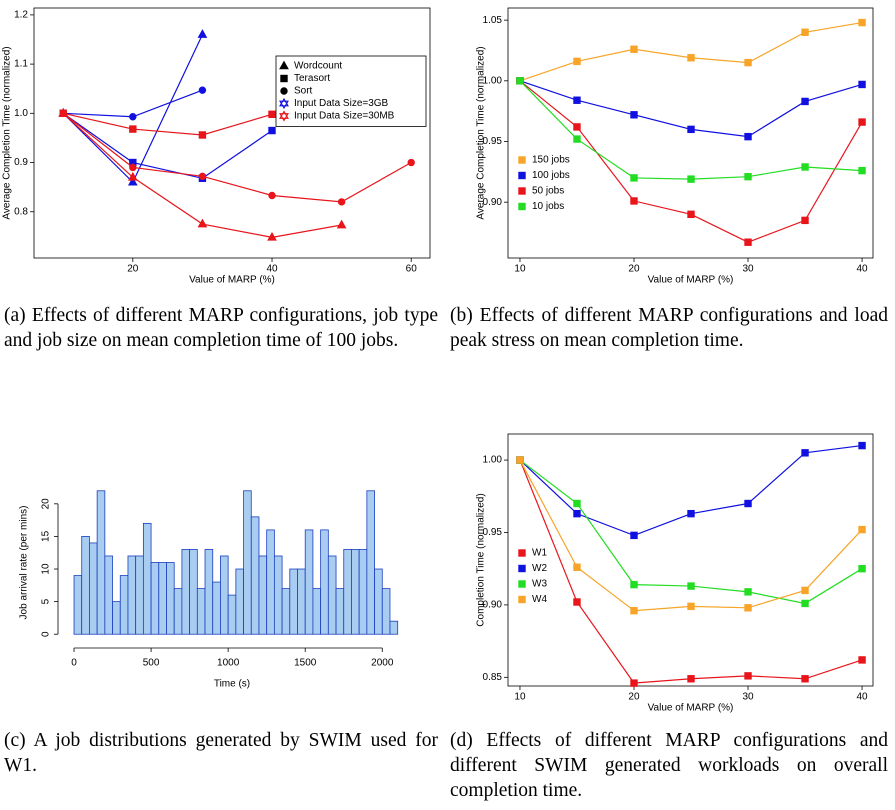  Describe the element at coordinates (691, 708) in the screenshot. I see `x-axis-title: Value of MARP (%)` at that location.